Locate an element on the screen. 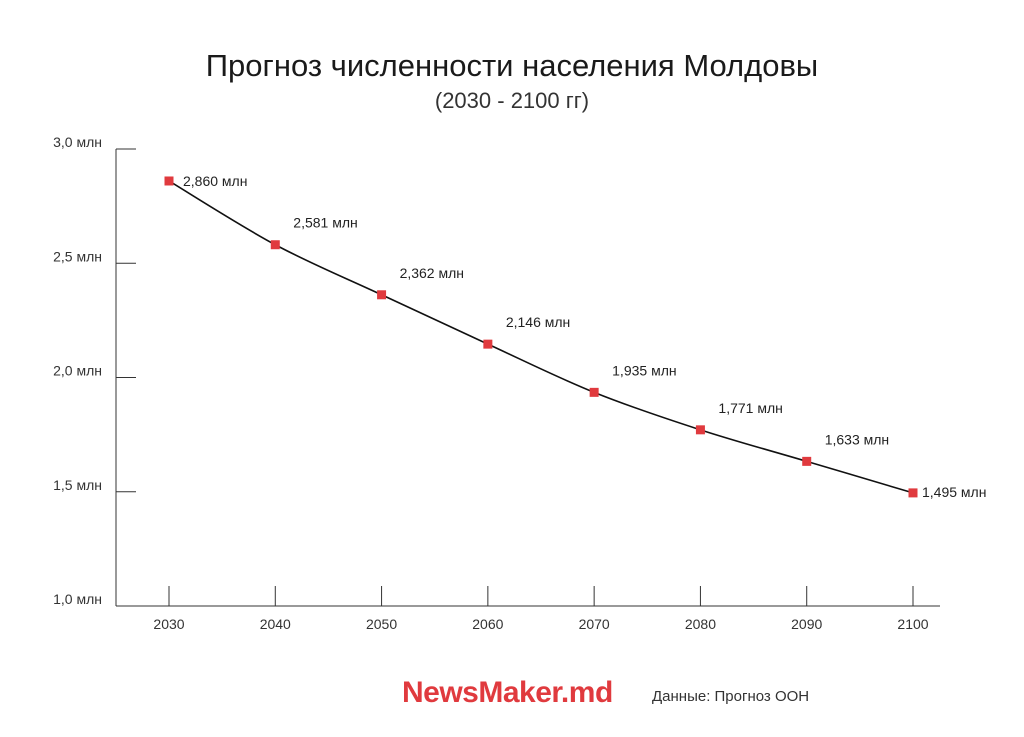 This screenshot has height=737, width=1024. x-tick-label: 2050 is located at coordinates (381, 624).